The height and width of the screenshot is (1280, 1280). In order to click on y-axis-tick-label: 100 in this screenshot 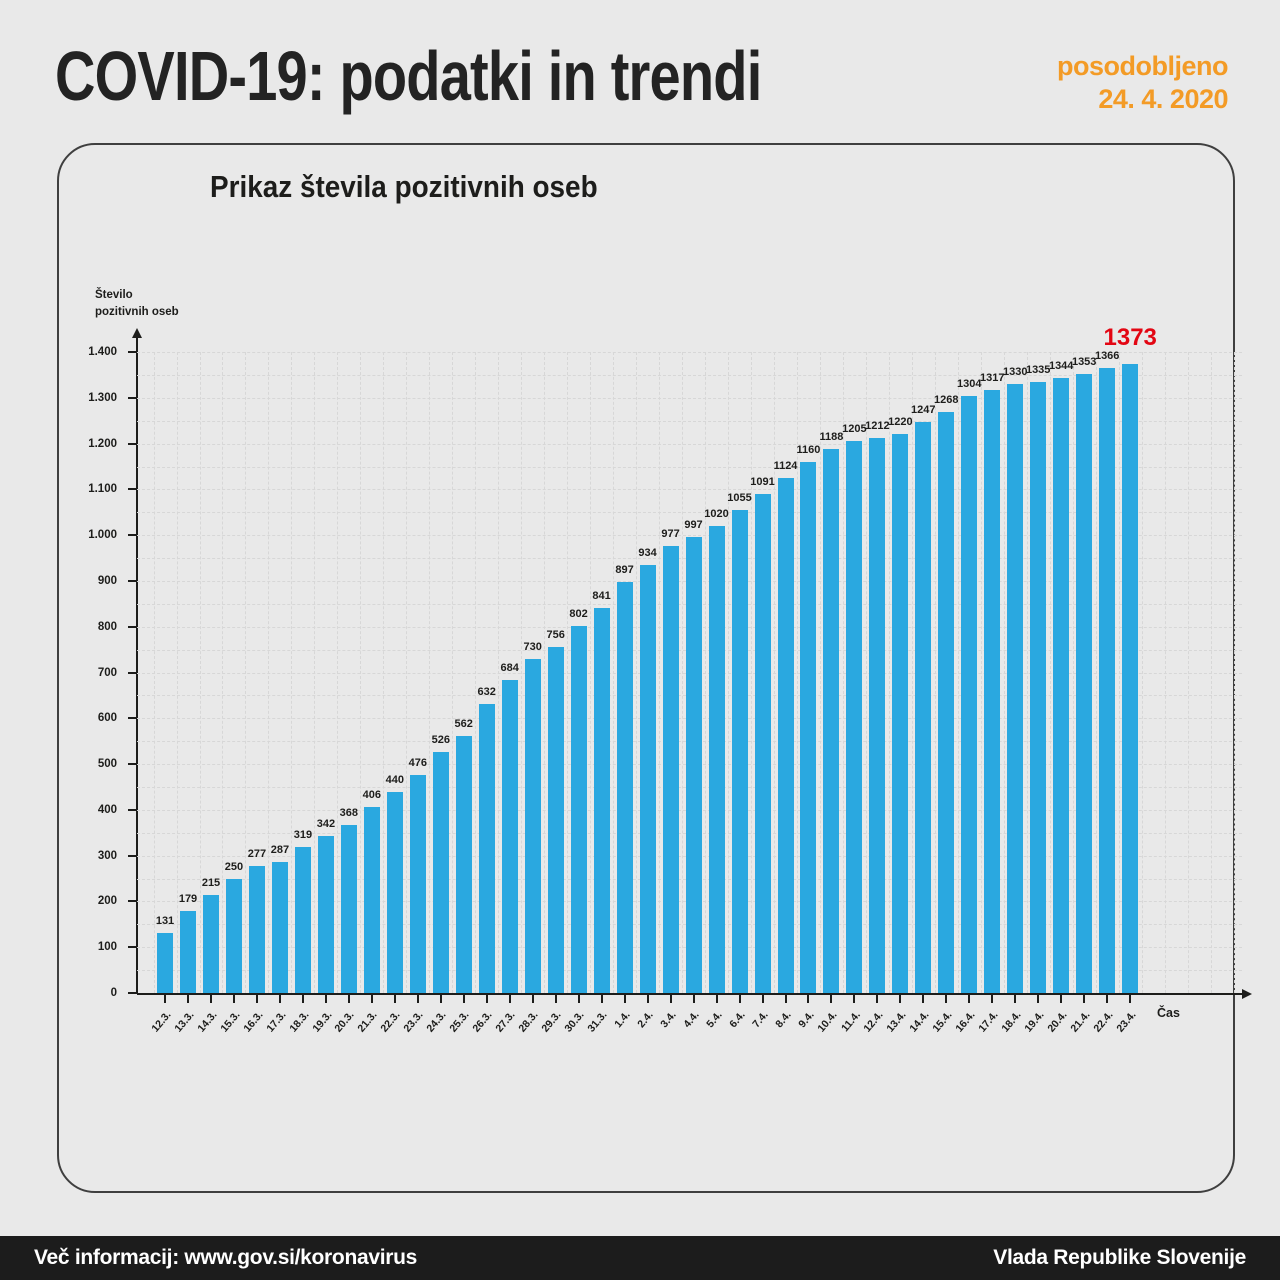, I will do `click(107, 947)`.